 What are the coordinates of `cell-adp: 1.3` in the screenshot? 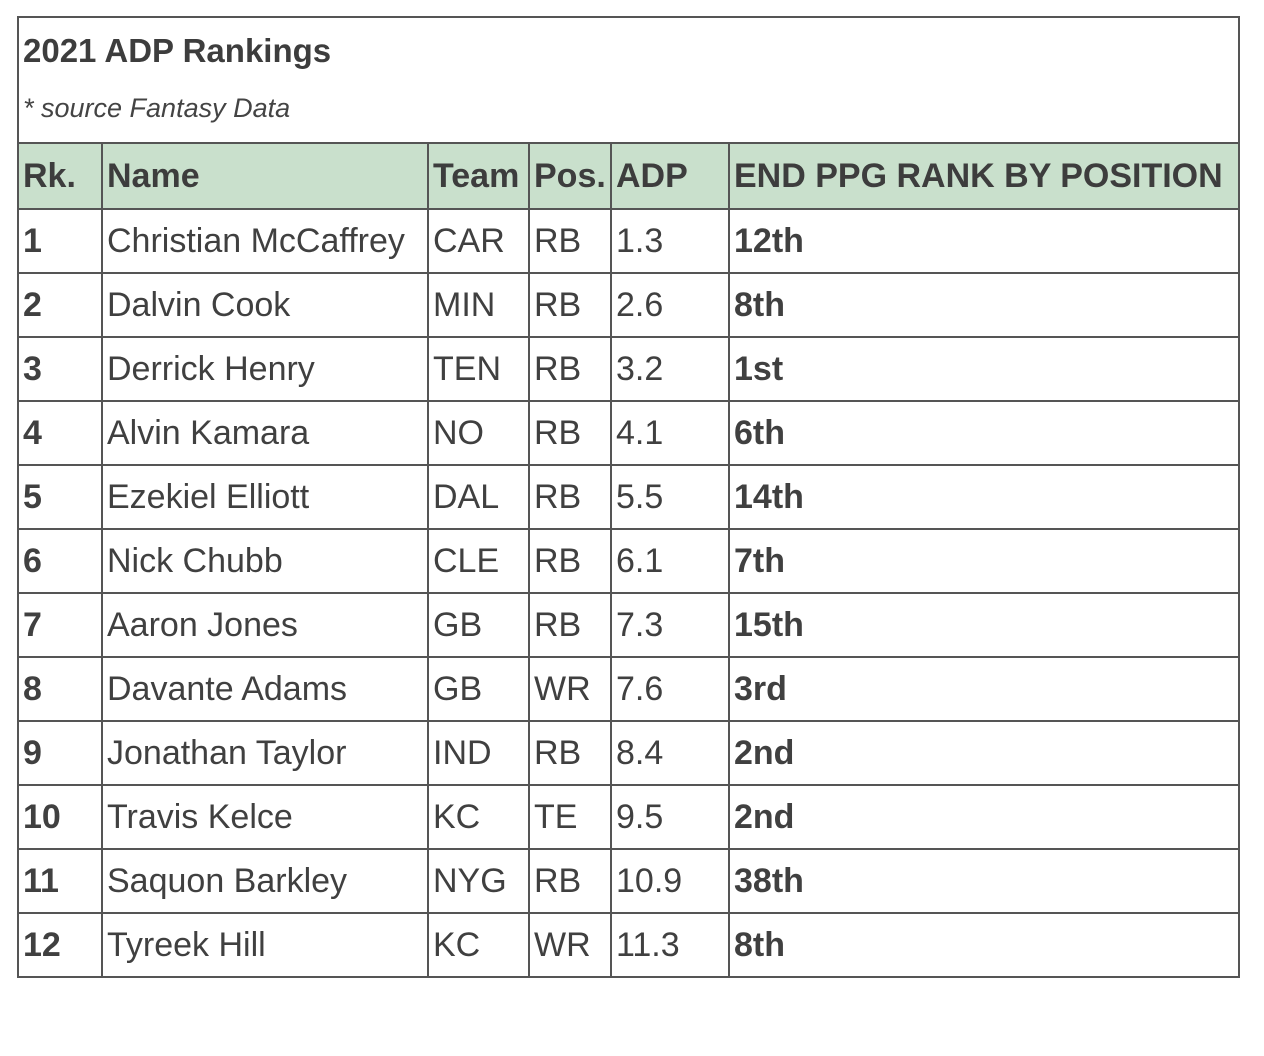 It's located at (670, 241).